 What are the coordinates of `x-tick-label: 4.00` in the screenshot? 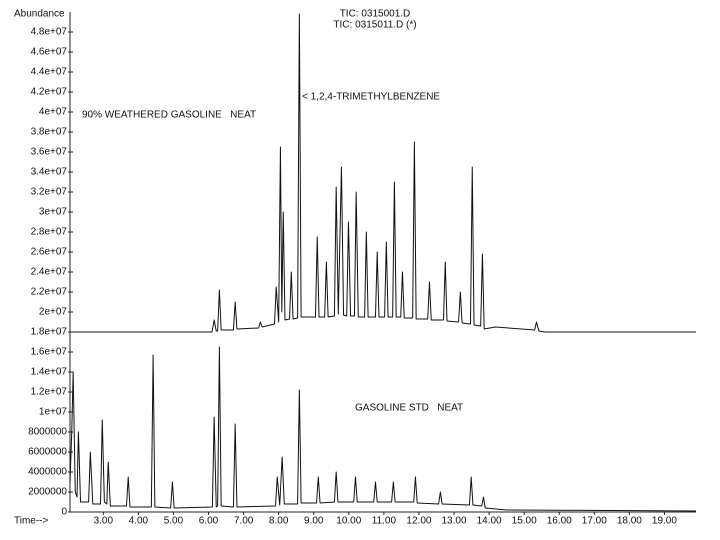 It's located at (139, 521).